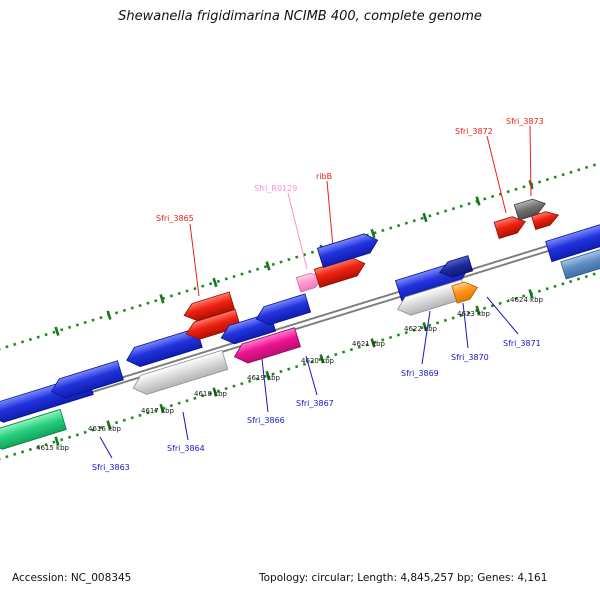 Image resolution: width=600 pixels, height=600 pixels. Describe the element at coordinates (324, 176) in the screenshot. I see `gene-label: ribB` at that location.